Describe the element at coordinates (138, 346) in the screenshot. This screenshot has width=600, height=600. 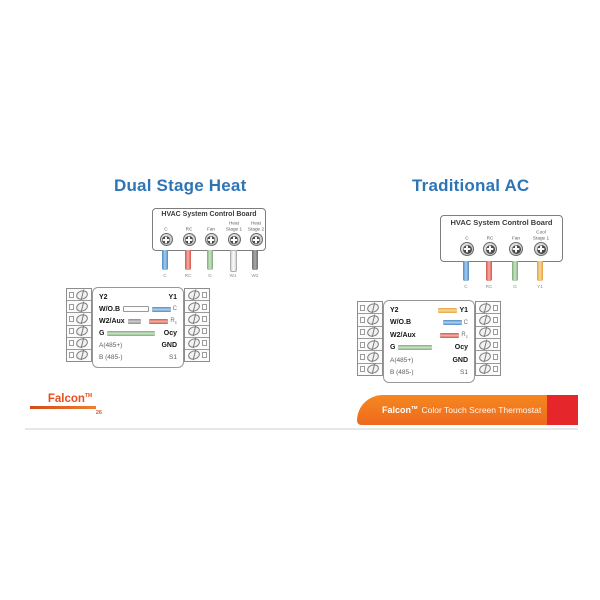
I see `terminal-row: A(485+) GND` at that location.